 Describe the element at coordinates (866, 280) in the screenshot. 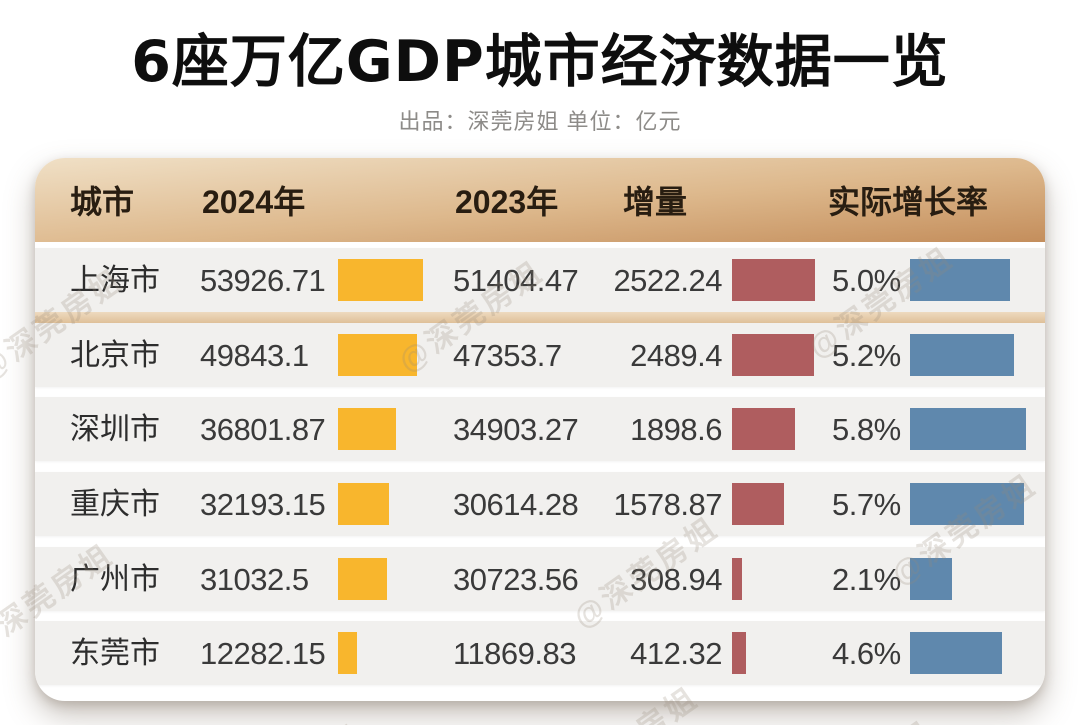

I see `growth-rate-value: 5.0%` at that location.